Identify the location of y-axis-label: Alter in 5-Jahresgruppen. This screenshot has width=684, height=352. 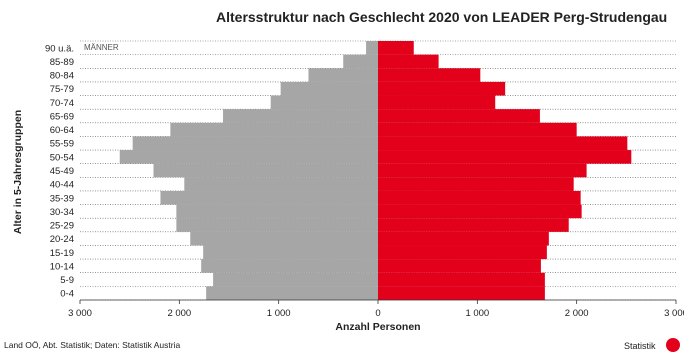
(18, 172).